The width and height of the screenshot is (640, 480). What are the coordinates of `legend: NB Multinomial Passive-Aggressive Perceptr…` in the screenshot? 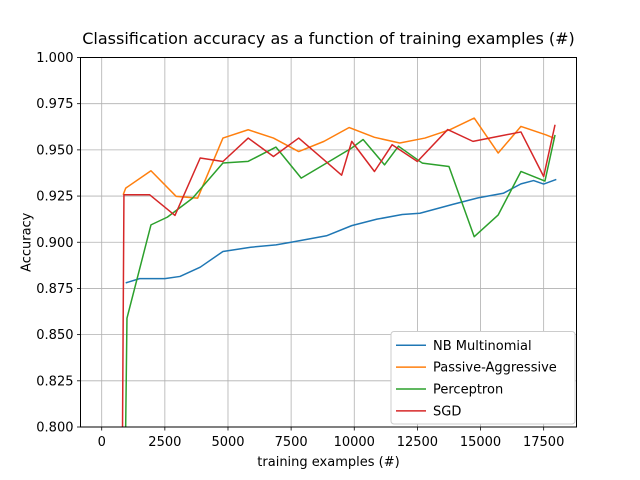 It's located at (483, 378).